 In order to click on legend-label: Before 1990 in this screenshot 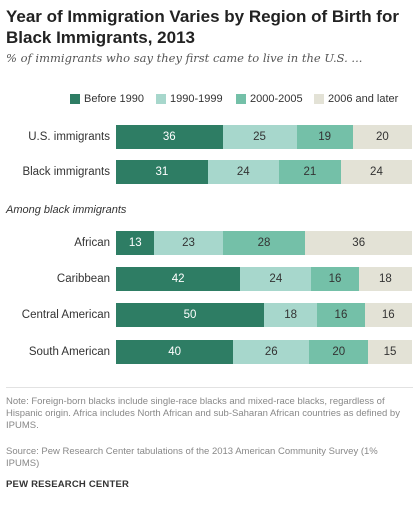, I will do `click(114, 99)`.